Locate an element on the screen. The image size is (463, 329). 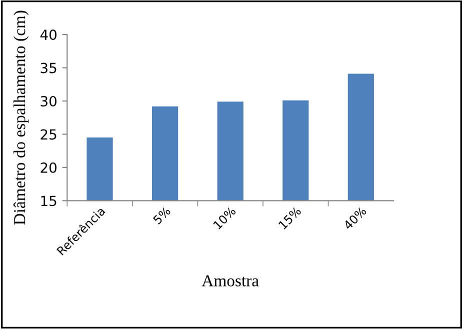
x-tick-label: 5% is located at coordinates (162, 215).